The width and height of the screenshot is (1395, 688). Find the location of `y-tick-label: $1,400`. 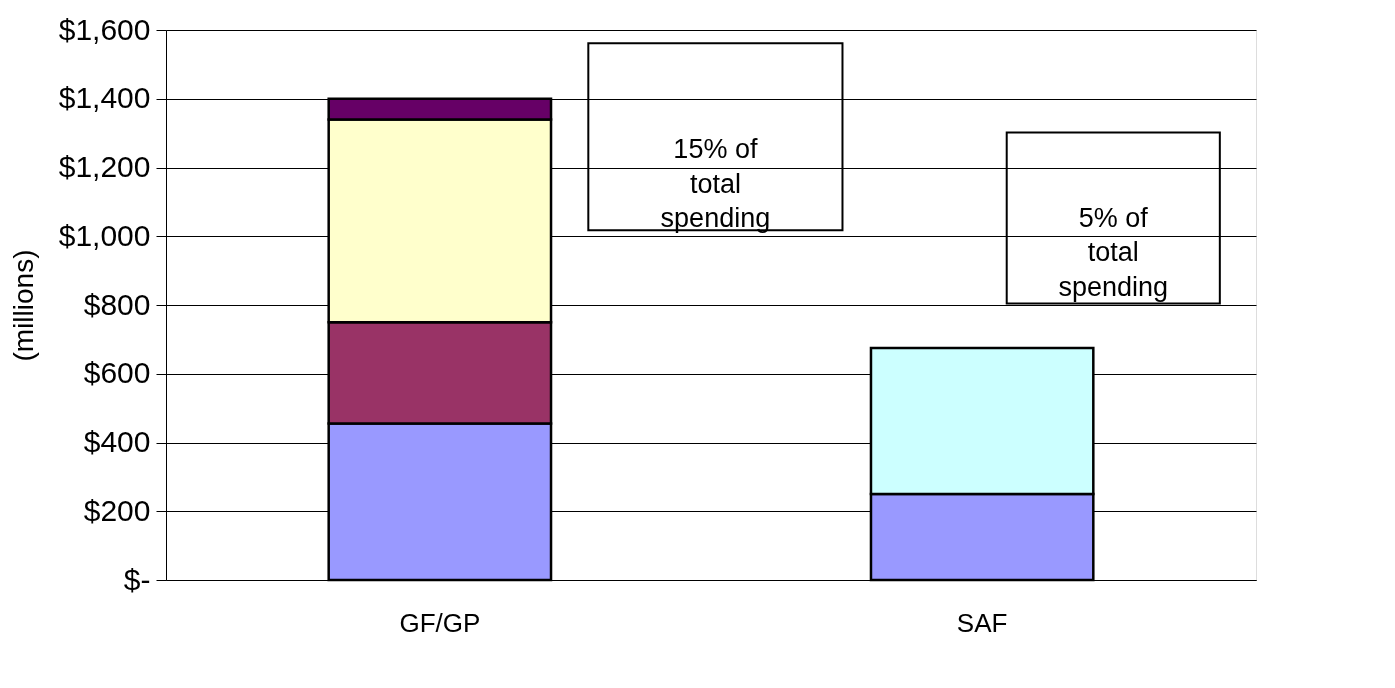

y-tick-label: $1,400 is located at coordinates (104, 98).